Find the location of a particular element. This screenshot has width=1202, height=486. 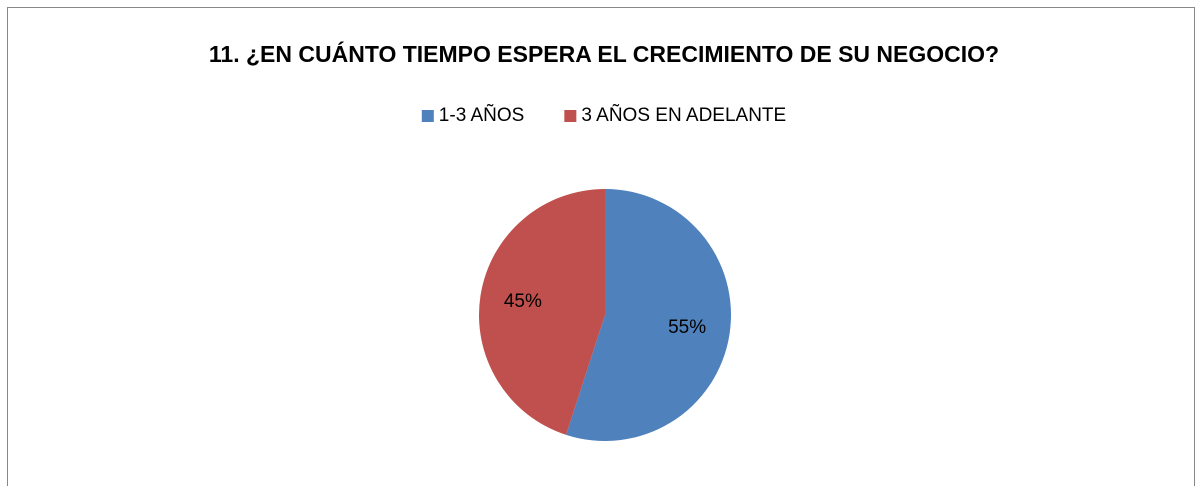

legend-label: 3 AÑOS EN ADELANTE is located at coordinates (683, 115).